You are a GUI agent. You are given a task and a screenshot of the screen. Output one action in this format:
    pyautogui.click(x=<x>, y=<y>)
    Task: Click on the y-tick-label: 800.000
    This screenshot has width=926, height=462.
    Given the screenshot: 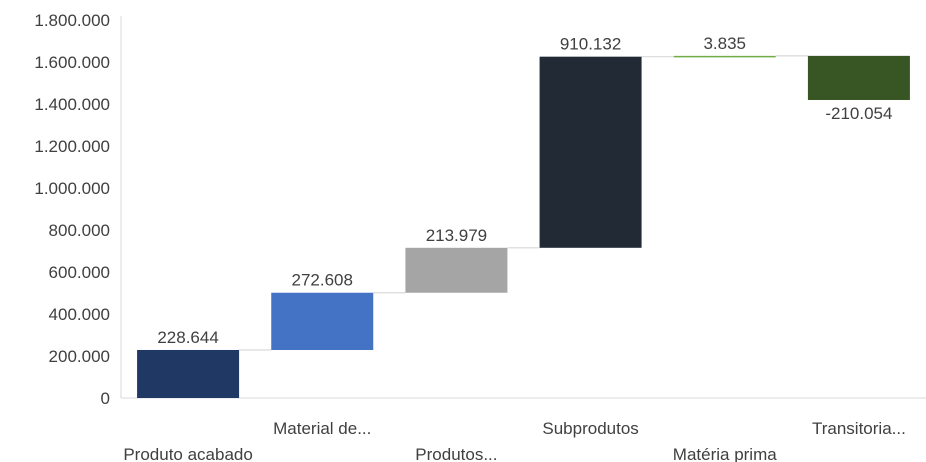 What is the action you would take?
    pyautogui.click(x=79, y=230)
    